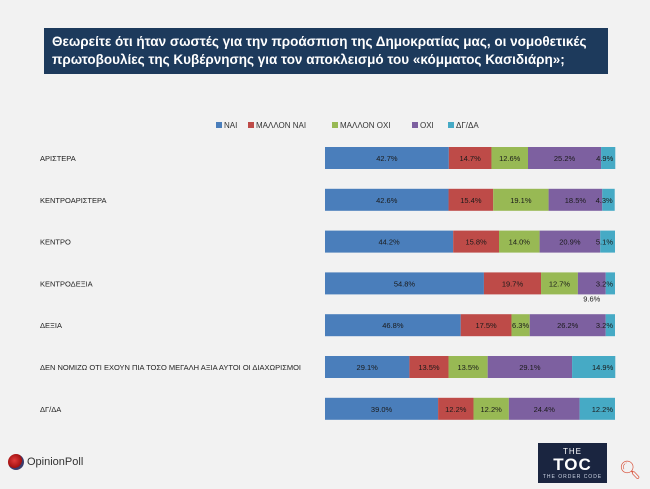  Describe the element at coordinates (51, 325) in the screenshot. I see `category-label-4: ΔΕΞΙΑ` at that location.